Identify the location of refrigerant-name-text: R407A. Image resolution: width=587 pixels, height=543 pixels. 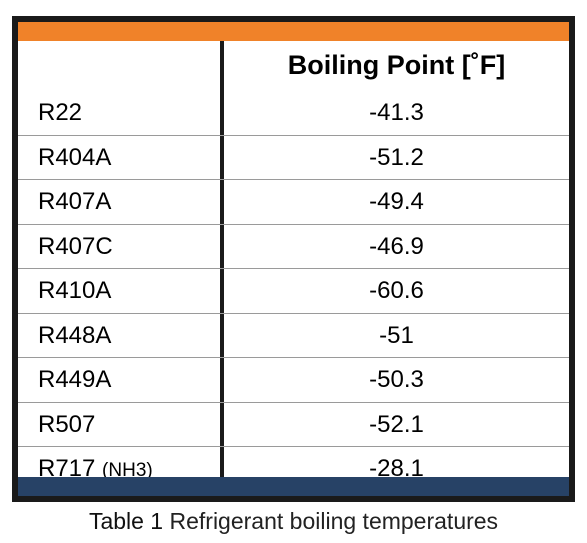
(75, 201).